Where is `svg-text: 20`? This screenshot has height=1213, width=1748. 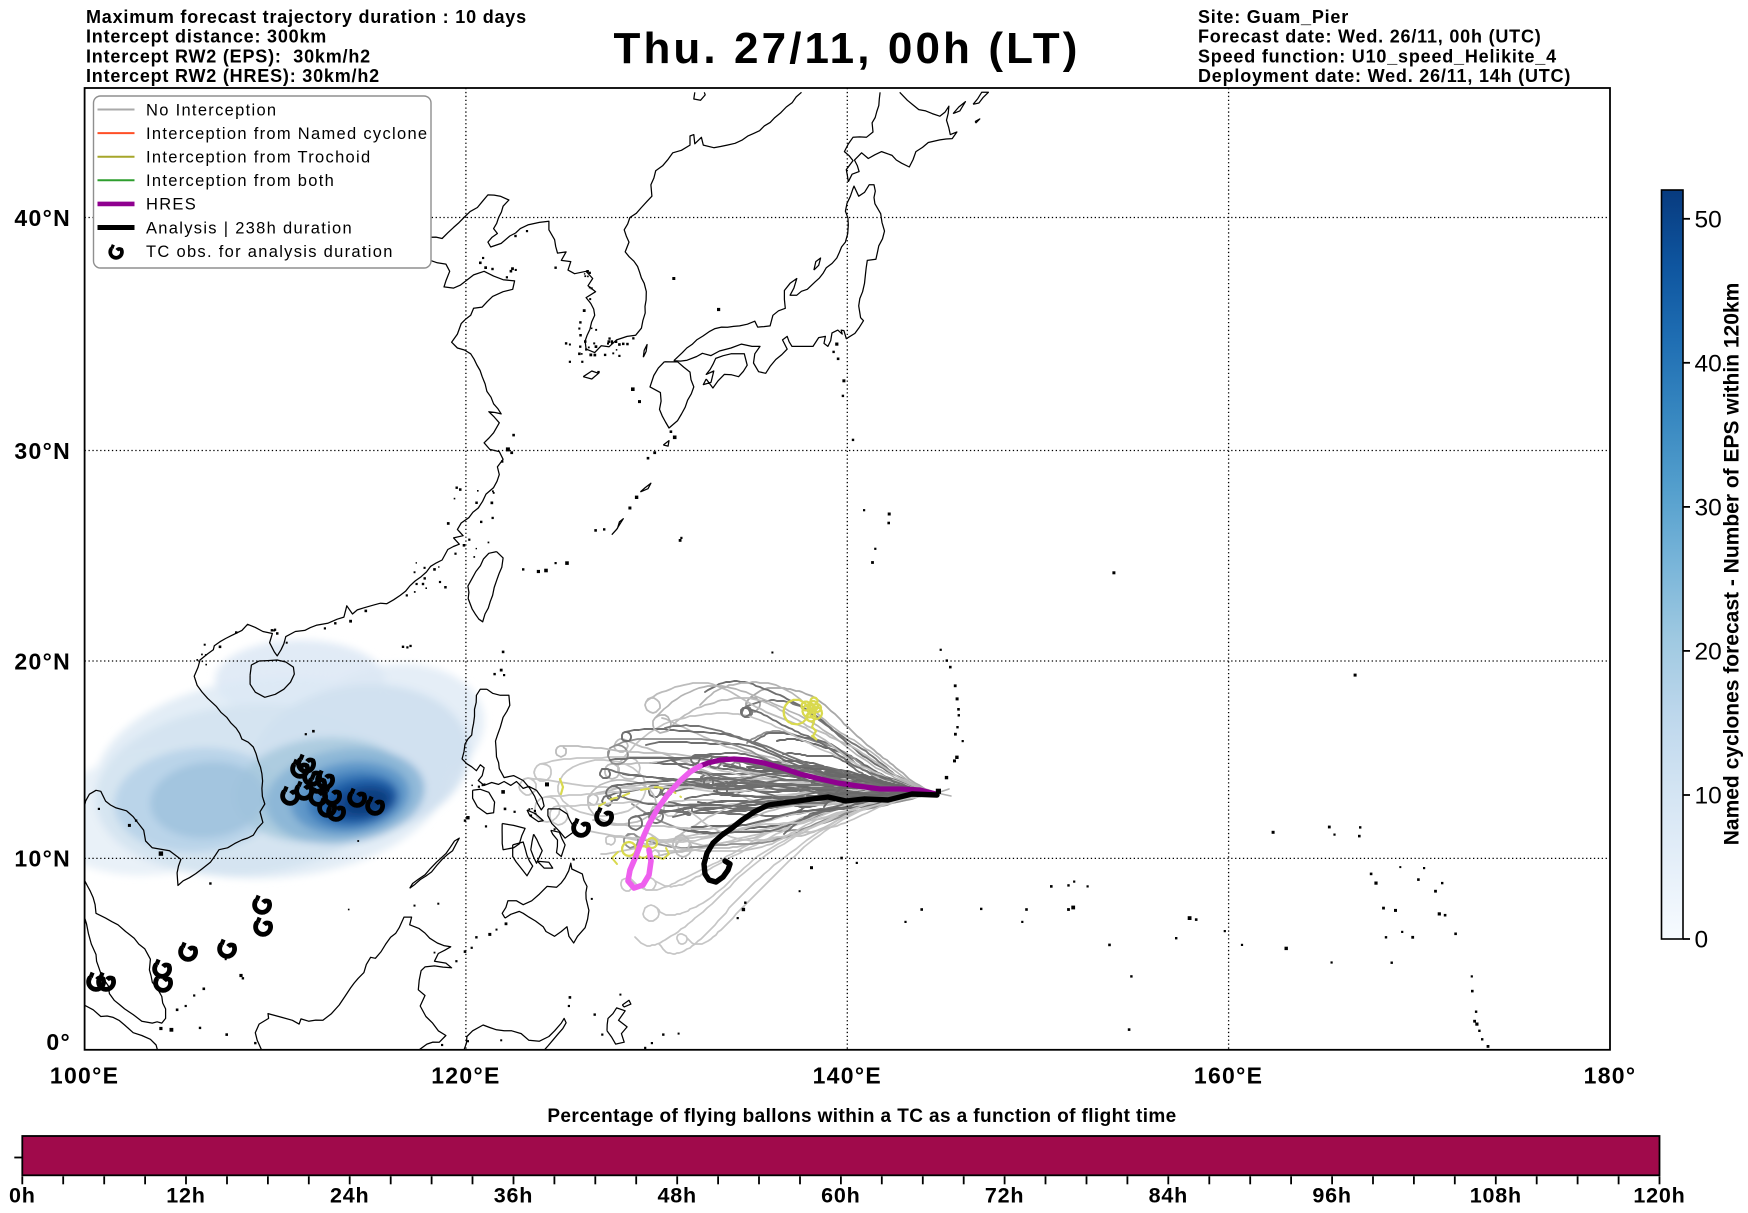
svg-text: 20 is located at coordinates (1708, 651).